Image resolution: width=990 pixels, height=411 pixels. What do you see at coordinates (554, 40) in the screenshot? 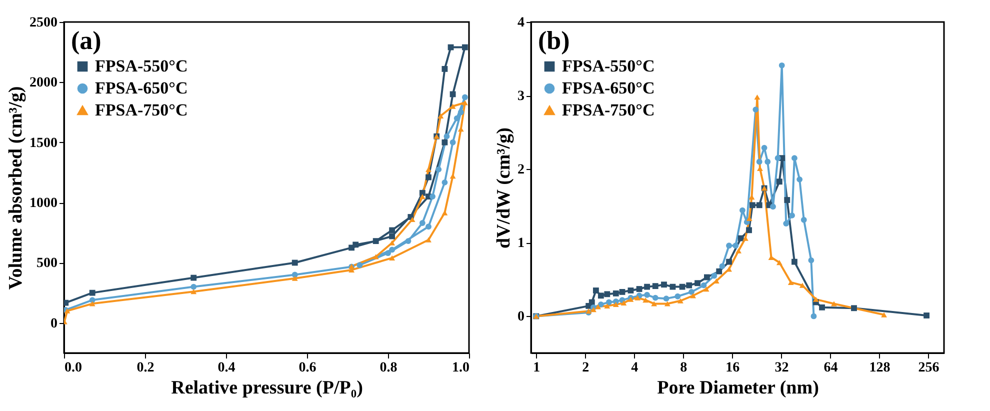
I see `chart-title: (b)` at bounding box center [554, 40].